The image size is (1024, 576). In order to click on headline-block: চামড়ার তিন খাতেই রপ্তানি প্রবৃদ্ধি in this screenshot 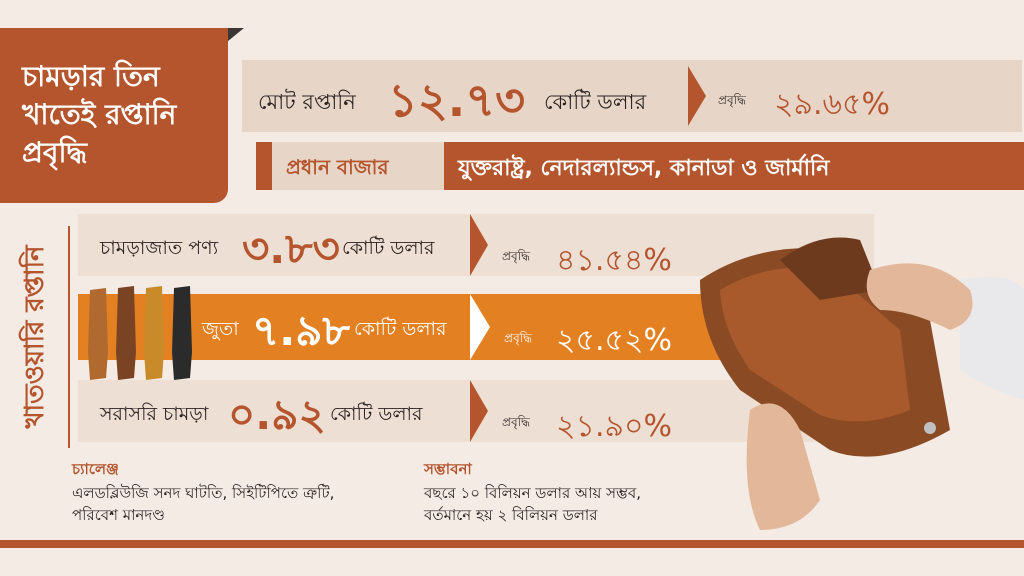, I will do `click(114, 115)`.